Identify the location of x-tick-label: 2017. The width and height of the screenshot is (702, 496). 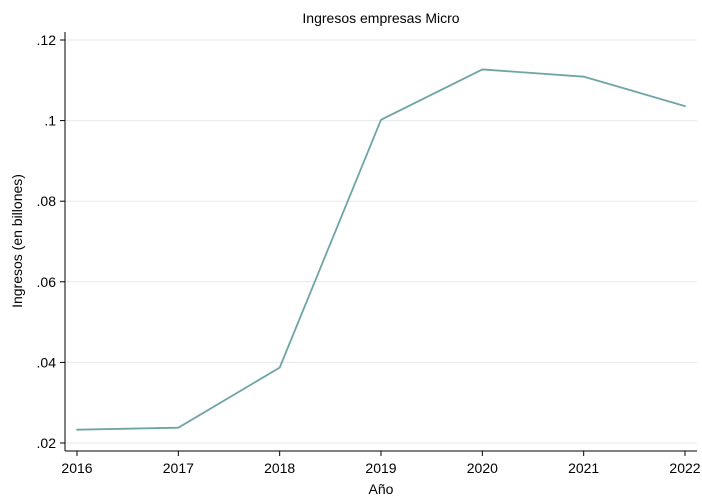
(178, 468).